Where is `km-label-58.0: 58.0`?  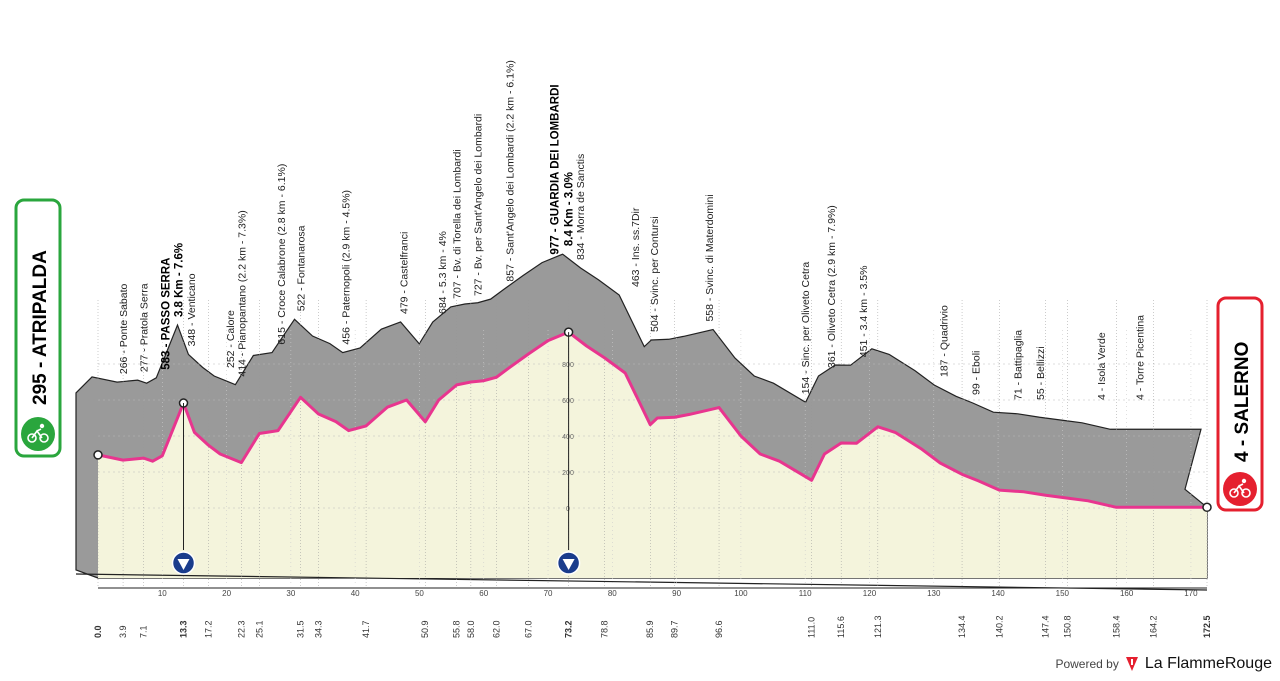
km-label-58.0: 58.0 is located at coordinates (471, 629).